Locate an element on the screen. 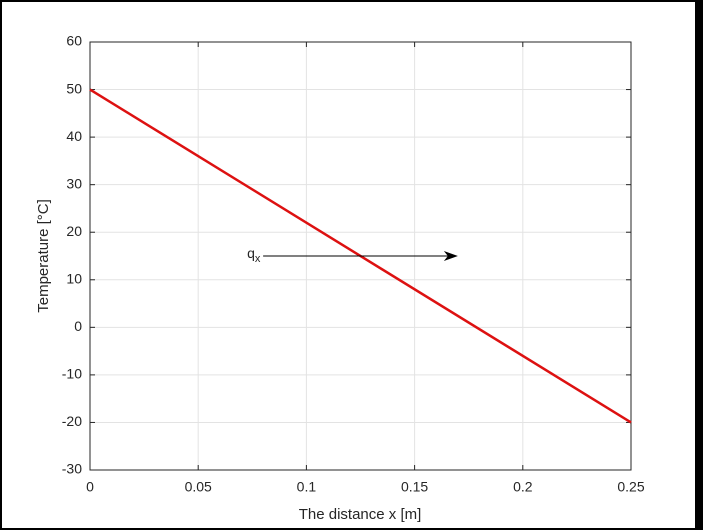 Image resolution: width=703 pixels, height=530 pixels. y-tick-label: -20 is located at coordinates (72, 421).